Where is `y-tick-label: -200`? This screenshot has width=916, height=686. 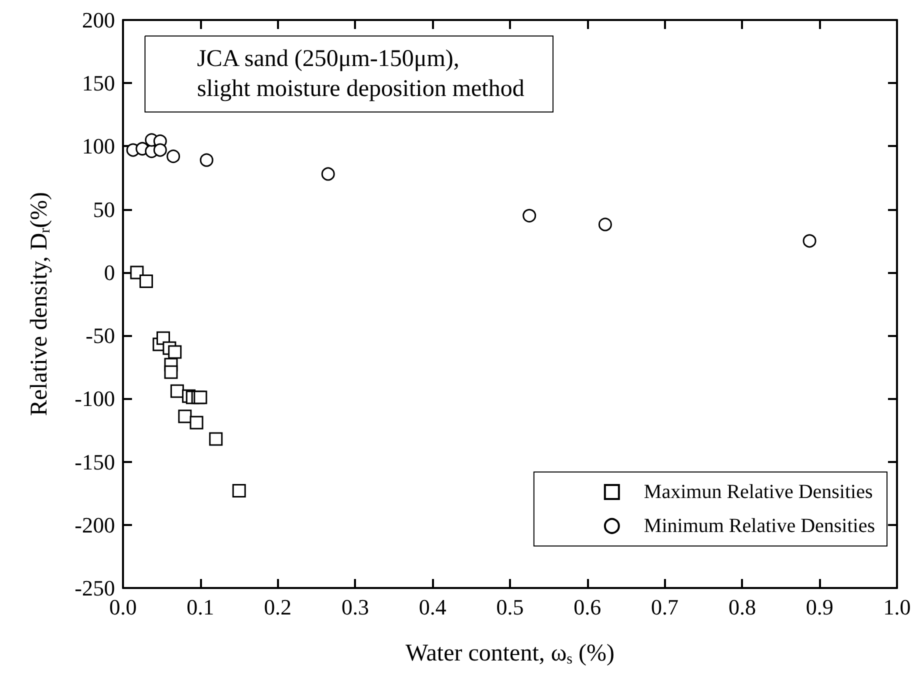 y-tick-label: -200 is located at coordinates (94, 525).